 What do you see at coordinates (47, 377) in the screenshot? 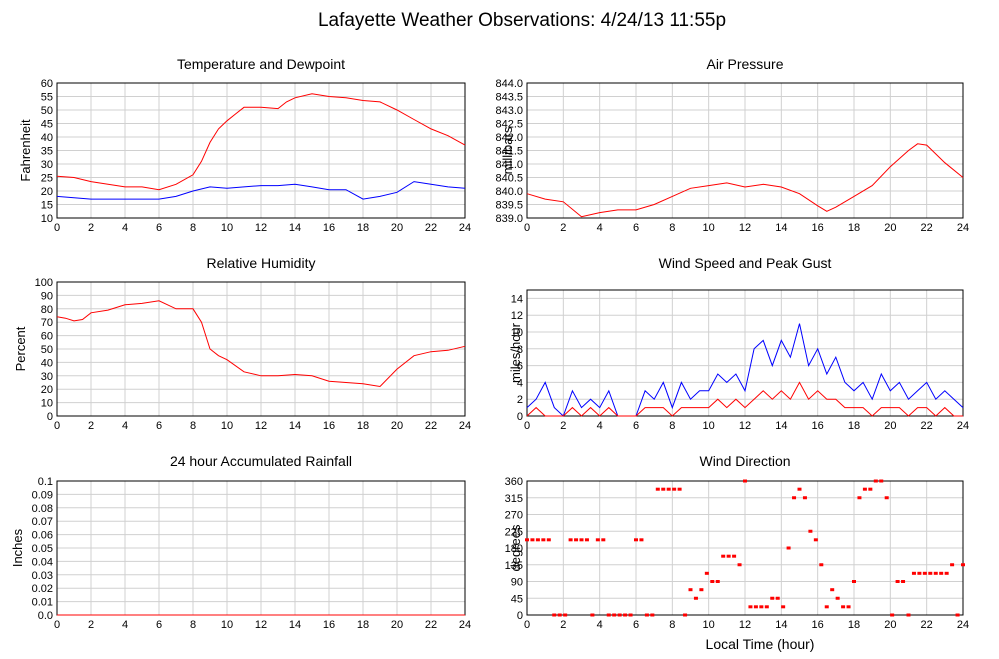
I see `y-tick-label: 30` at bounding box center [47, 377].